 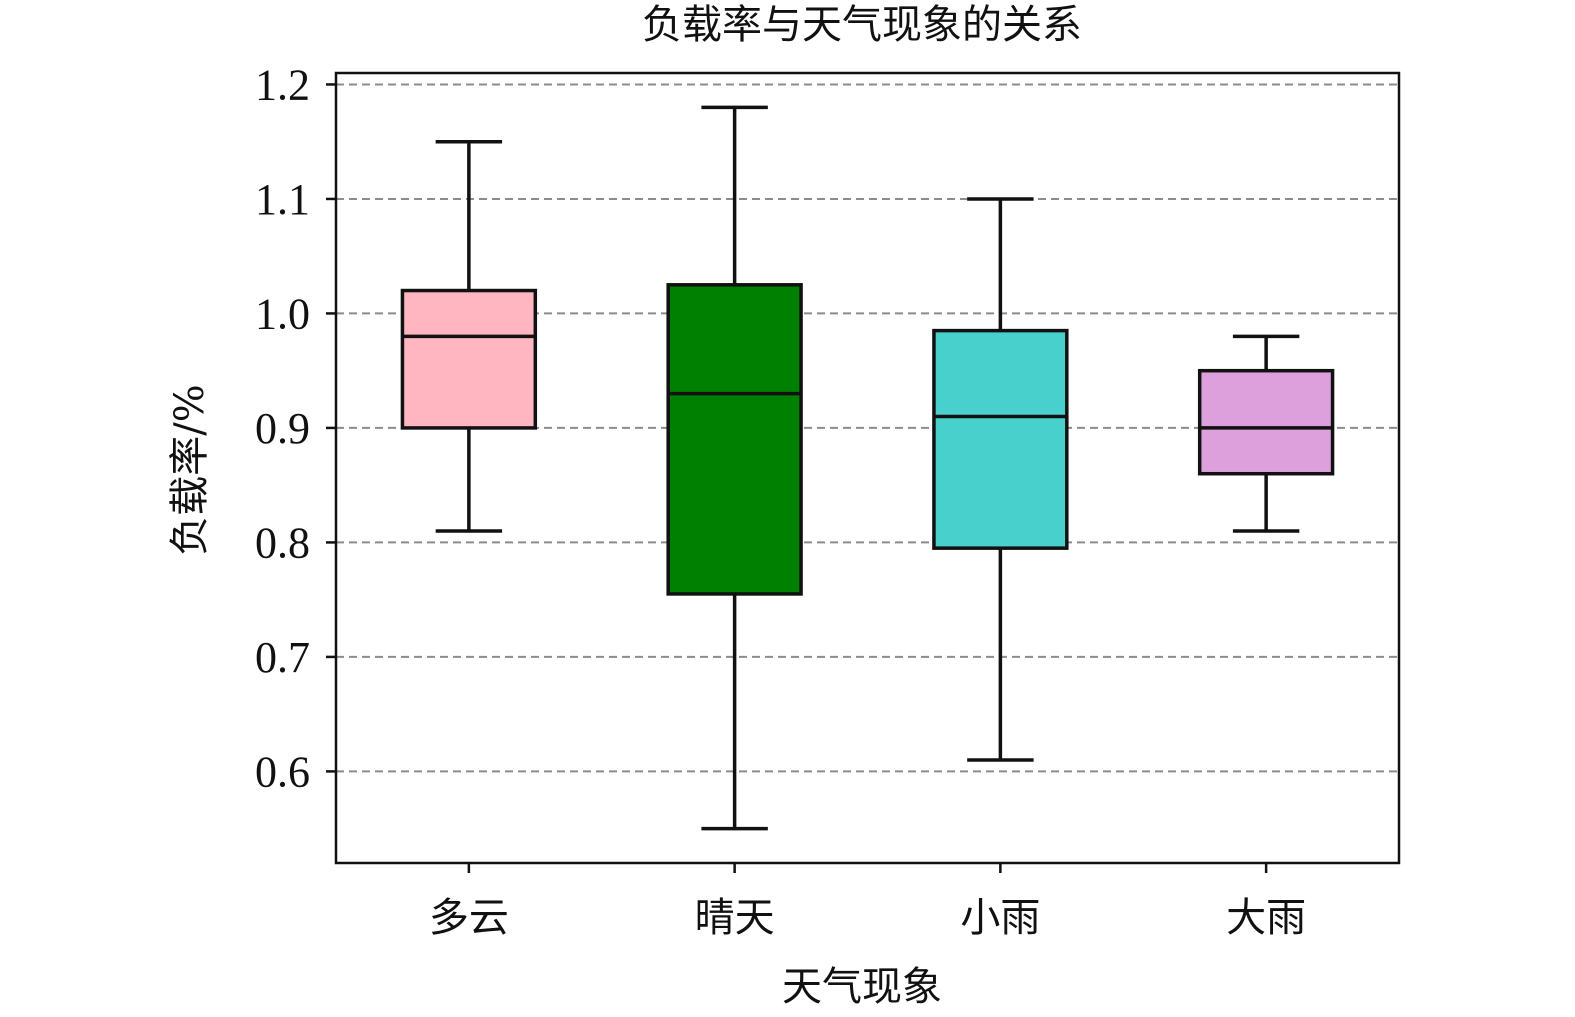 What do you see at coordinates (862, 987) in the screenshot?
I see `x-axis-title: 天气现象` at bounding box center [862, 987].